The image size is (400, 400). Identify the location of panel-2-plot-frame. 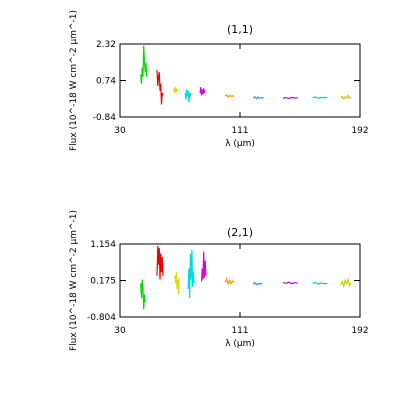
(240, 280).